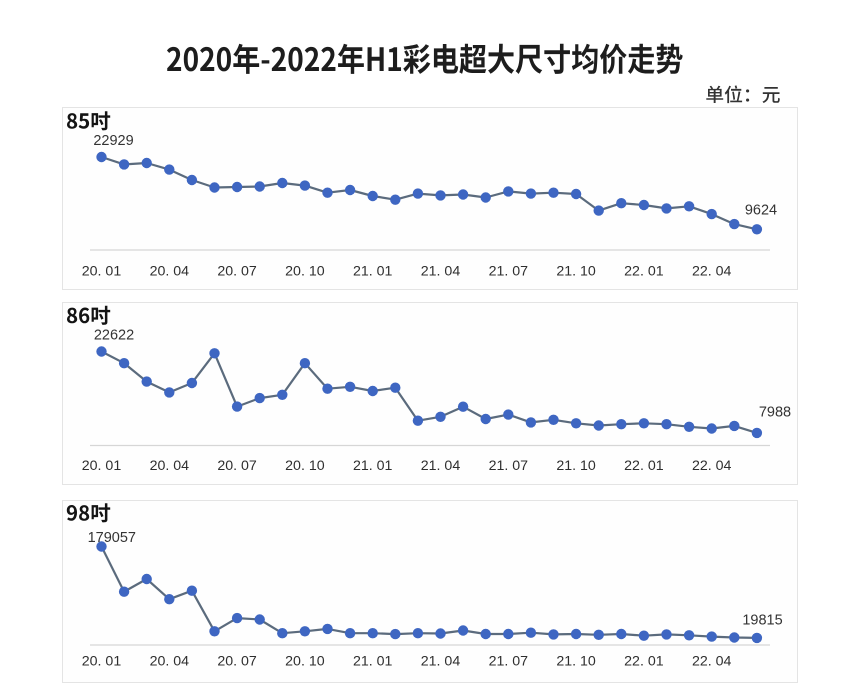 The height and width of the screenshot is (699, 849). What do you see at coordinates (761, 211) in the screenshot?
I see `svg-text: 9624` at bounding box center [761, 211].